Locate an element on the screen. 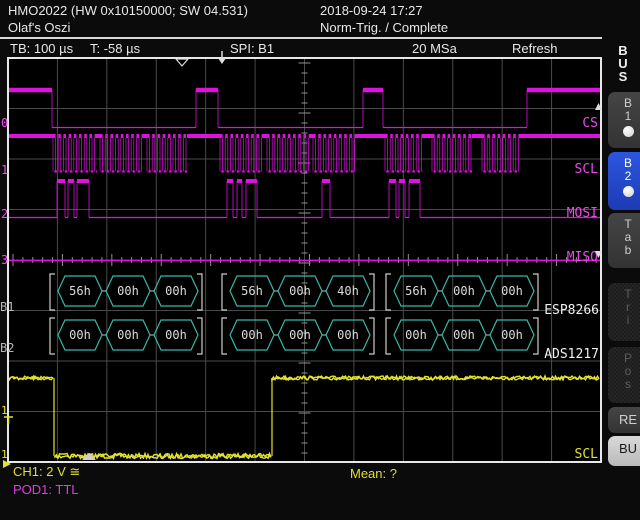 The height and width of the screenshot is (520, 640). softkey-pos: P o s is located at coordinates (624, 375).